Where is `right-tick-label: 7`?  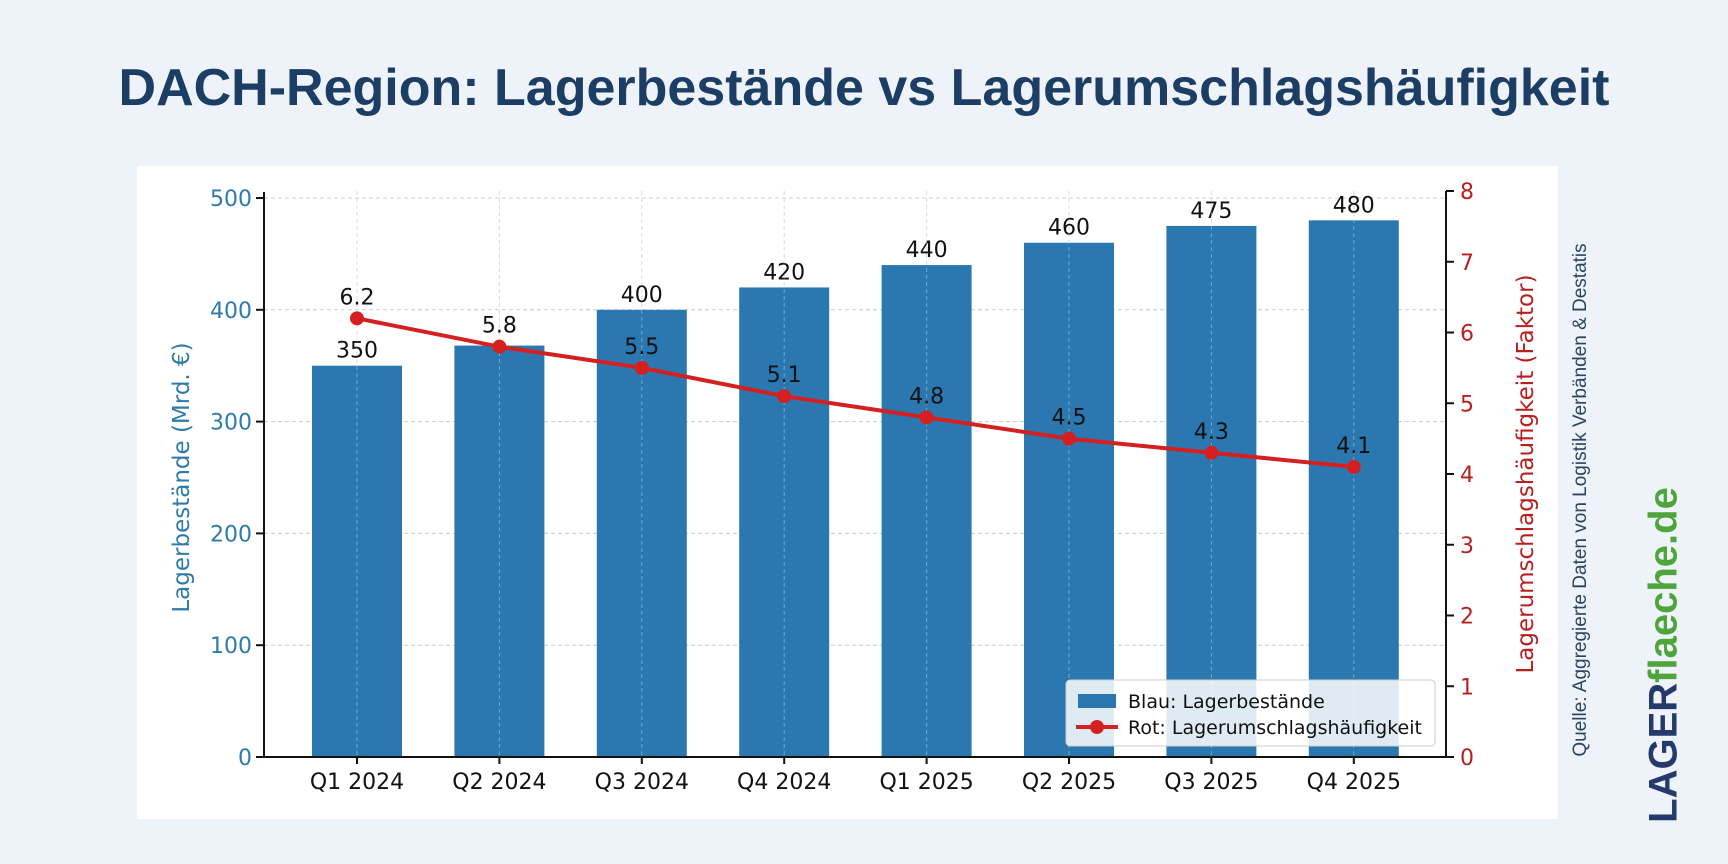
right-tick-label: 7 is located at coordinates (1467, 263).